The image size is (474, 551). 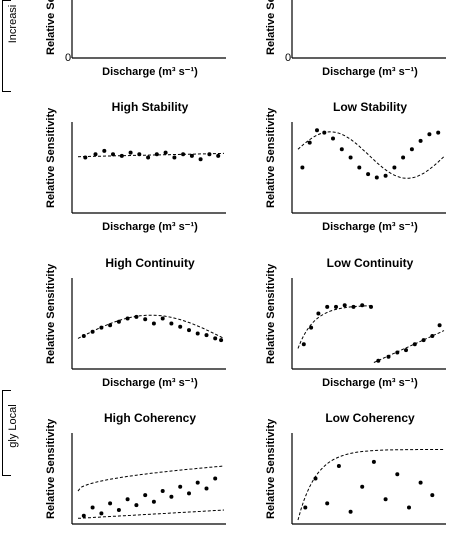 I want to click on panel-title: Low Continuity, so click(x=370, y=263).